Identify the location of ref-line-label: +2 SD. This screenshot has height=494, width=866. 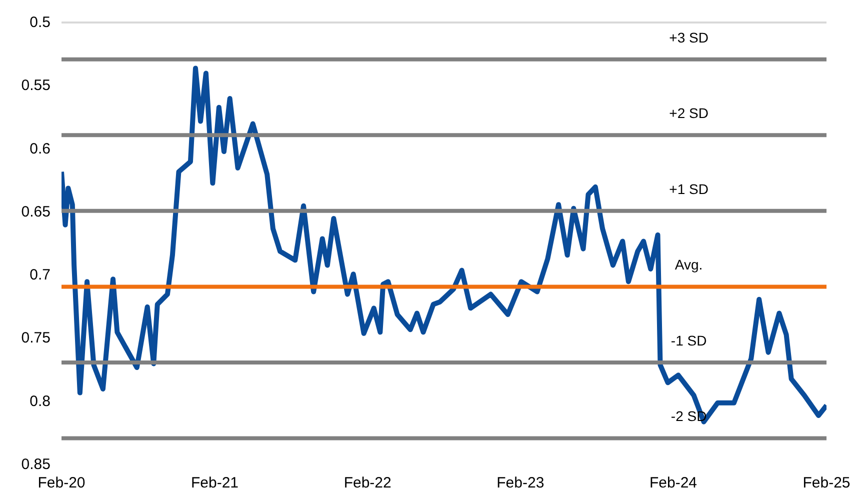
(688, 113).